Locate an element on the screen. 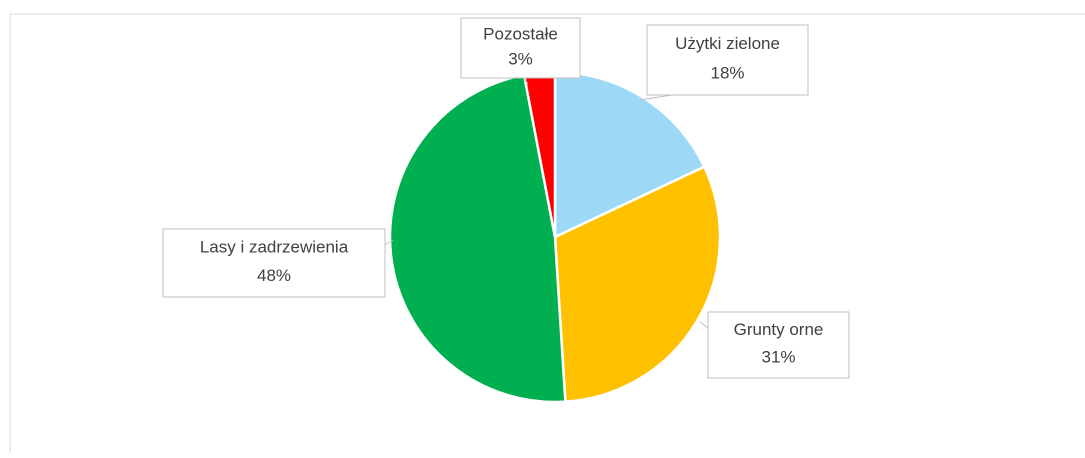  value-label: 48% is located at coordinates (274, 275).